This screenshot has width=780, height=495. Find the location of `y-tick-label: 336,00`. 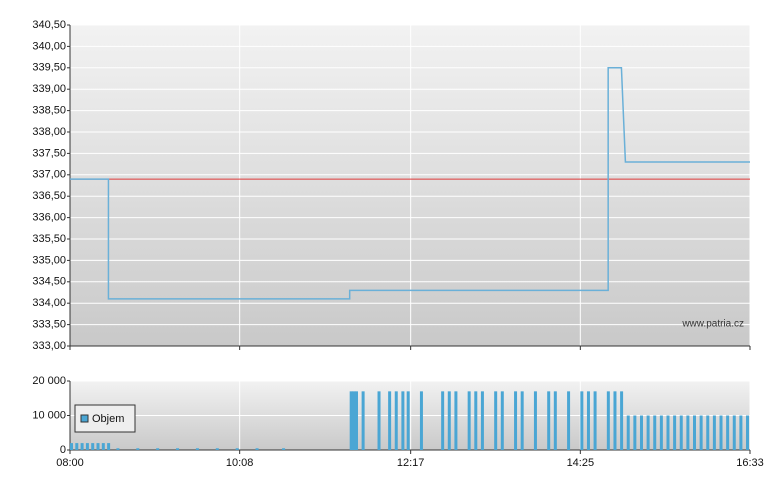

y-tick-label: 336,00 is located at coordinates (49, 218).